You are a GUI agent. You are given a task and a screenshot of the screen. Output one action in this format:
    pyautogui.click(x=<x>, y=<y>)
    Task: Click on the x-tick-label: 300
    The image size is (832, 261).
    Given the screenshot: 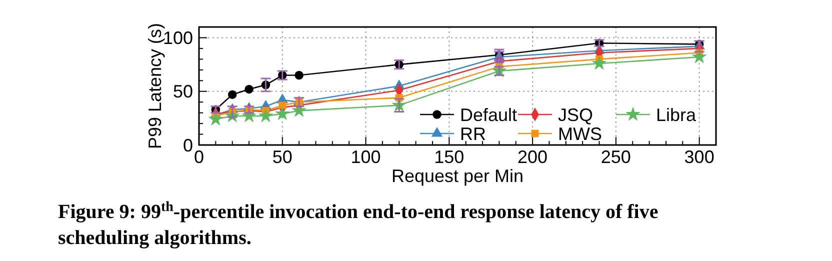 What is the action you would take?
    pyautogui.click(x=699, y=157)
    